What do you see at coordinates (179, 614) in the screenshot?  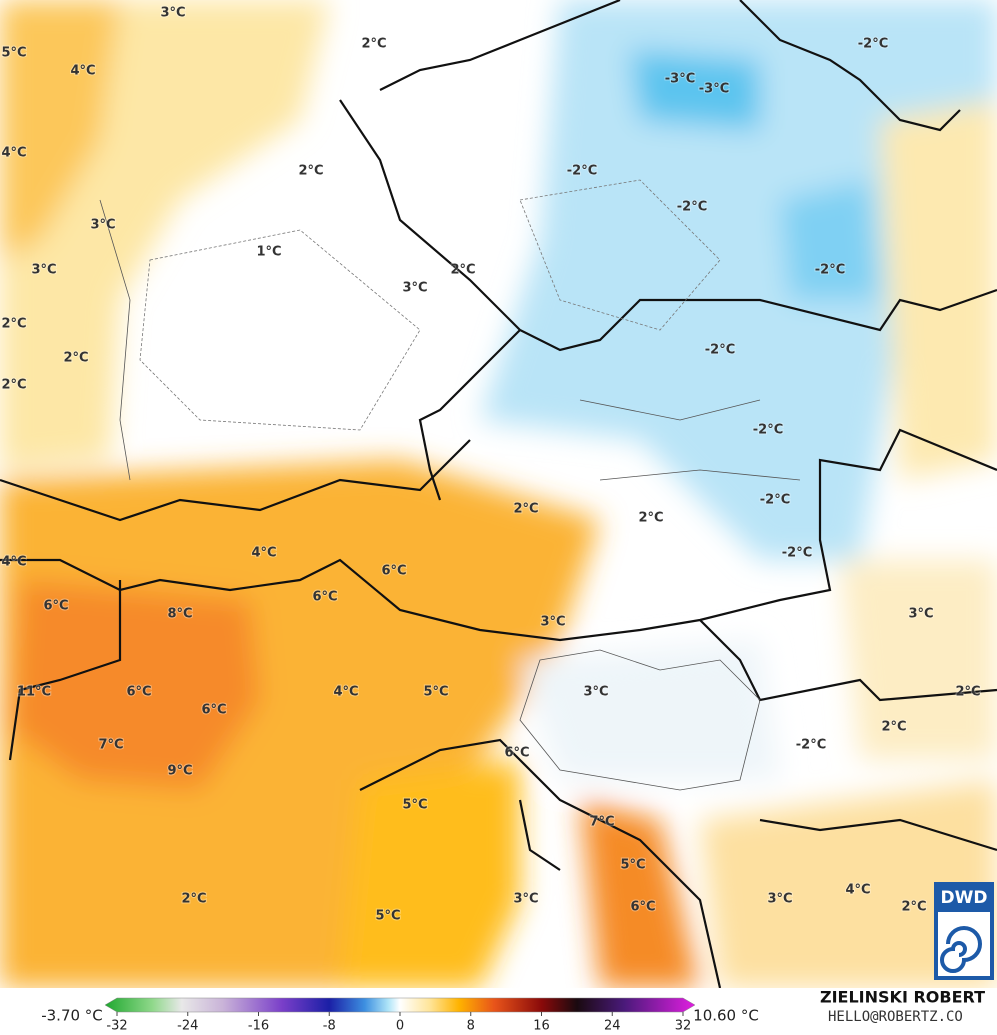 I see `temp-label: 8°C` at bounding box center [179, 614].